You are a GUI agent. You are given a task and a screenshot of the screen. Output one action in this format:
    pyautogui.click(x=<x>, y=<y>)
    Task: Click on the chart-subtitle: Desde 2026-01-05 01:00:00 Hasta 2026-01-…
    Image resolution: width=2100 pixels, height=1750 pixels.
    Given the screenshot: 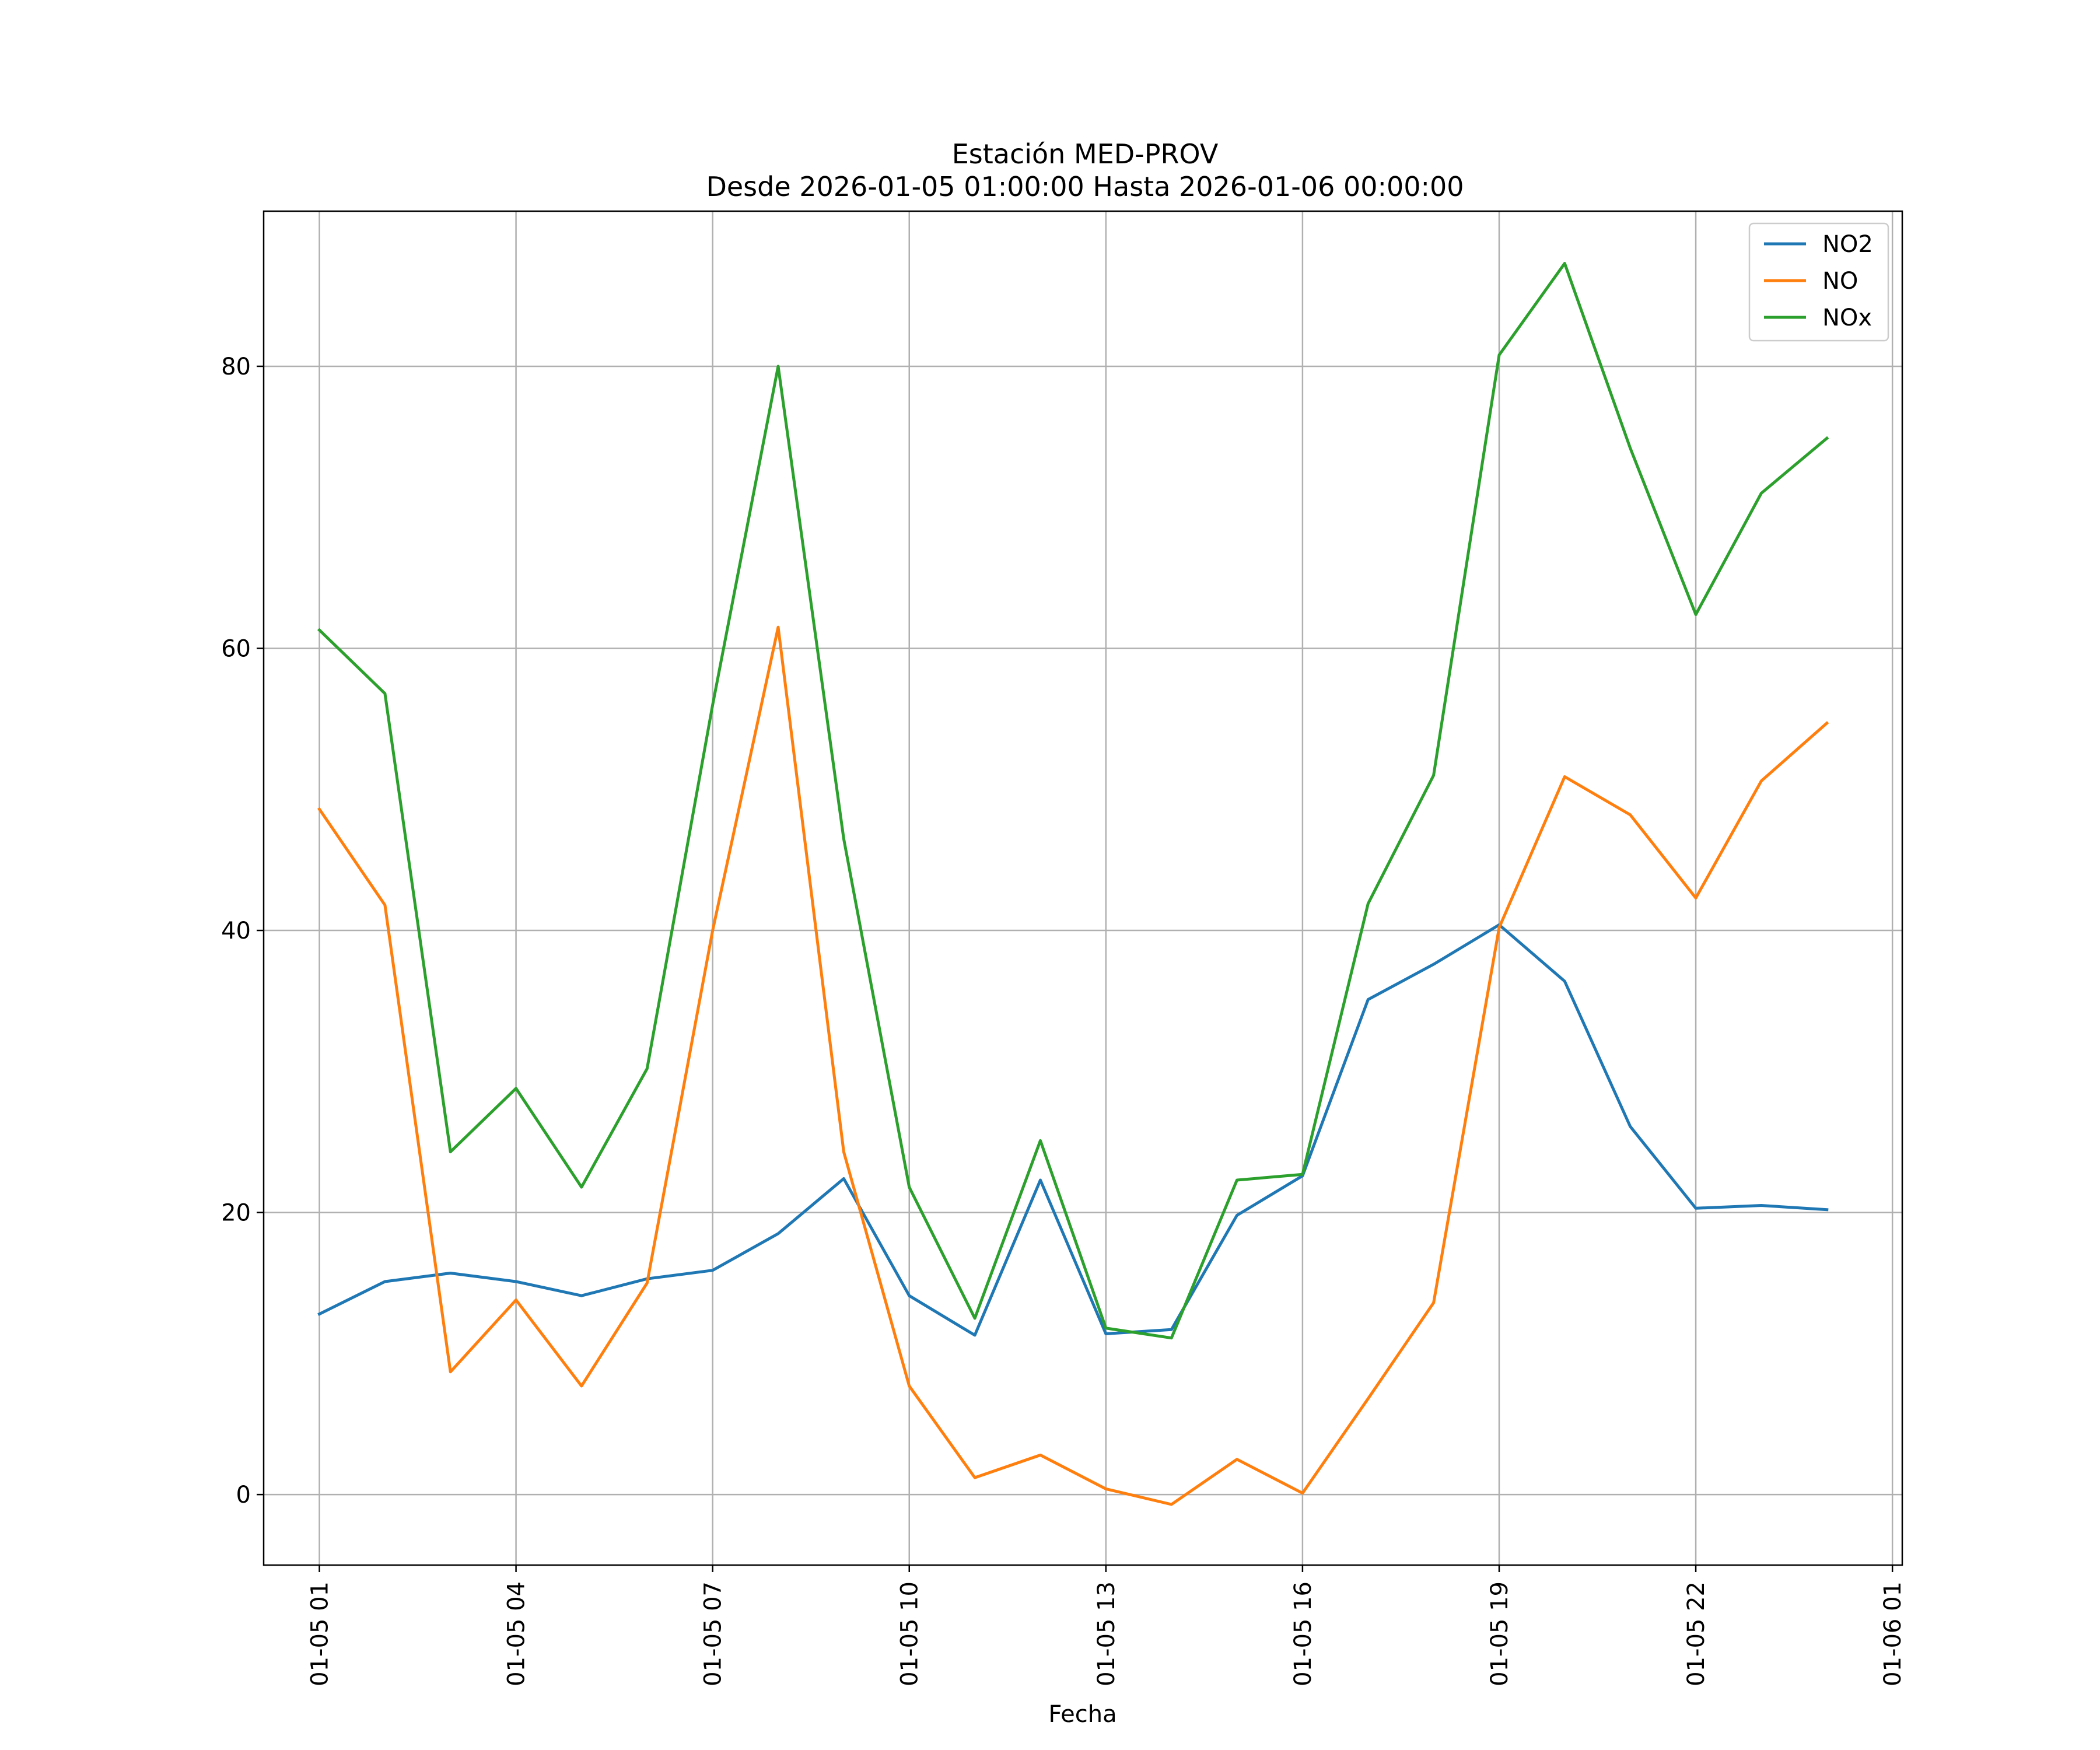 What is the action you would take?
    pyautogui.click(x=1085, y=187)
    